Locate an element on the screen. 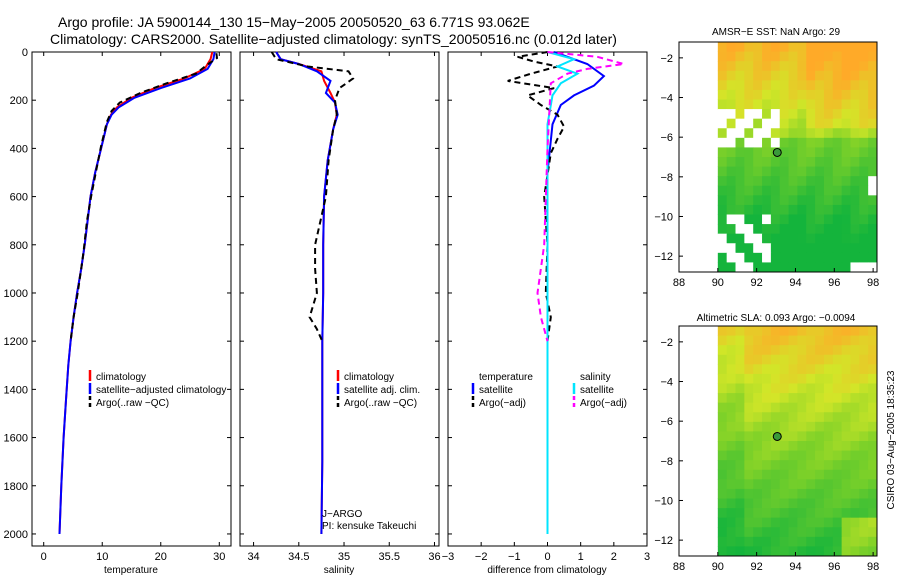 Image resolution: width=900 pixels, height=580 pixels. legend-label-salinity: salinity is located at coordinates (595, 377).